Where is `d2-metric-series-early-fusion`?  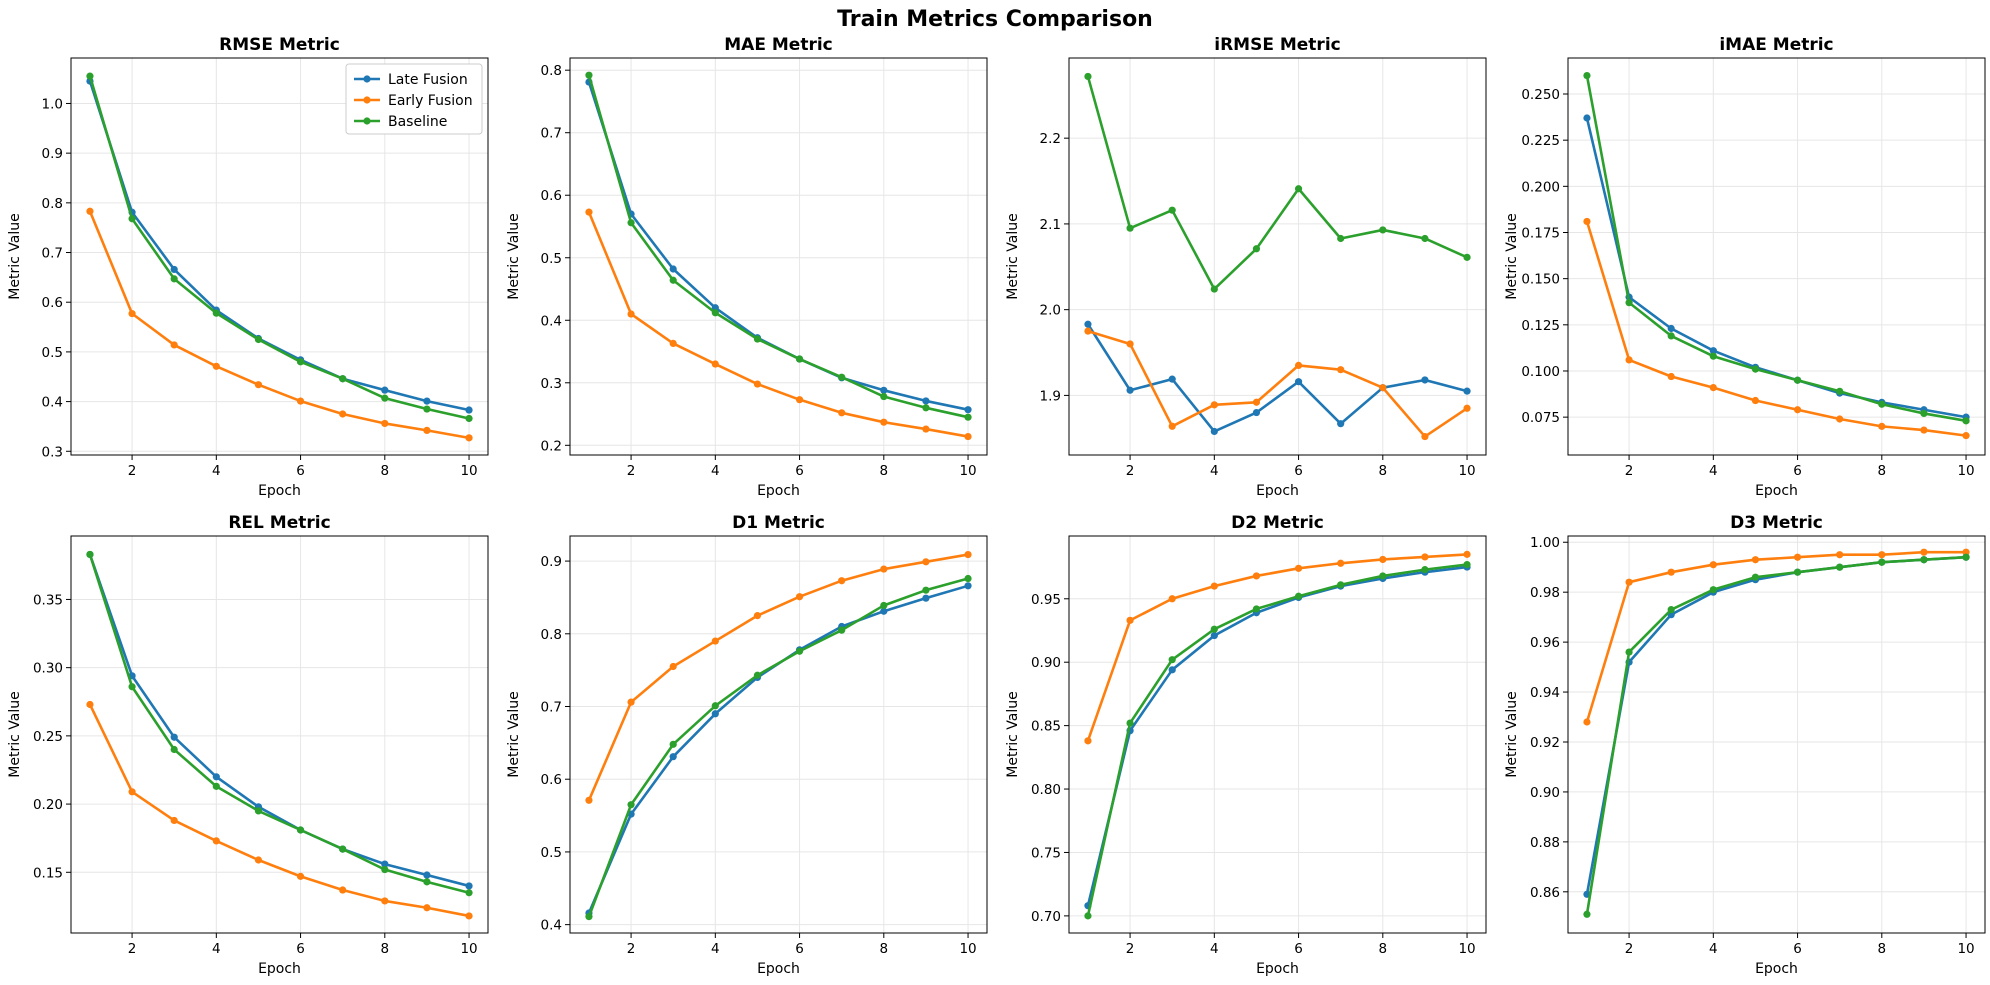 d2-metric-series-early-fusion is located at coordinates (1277, 647).